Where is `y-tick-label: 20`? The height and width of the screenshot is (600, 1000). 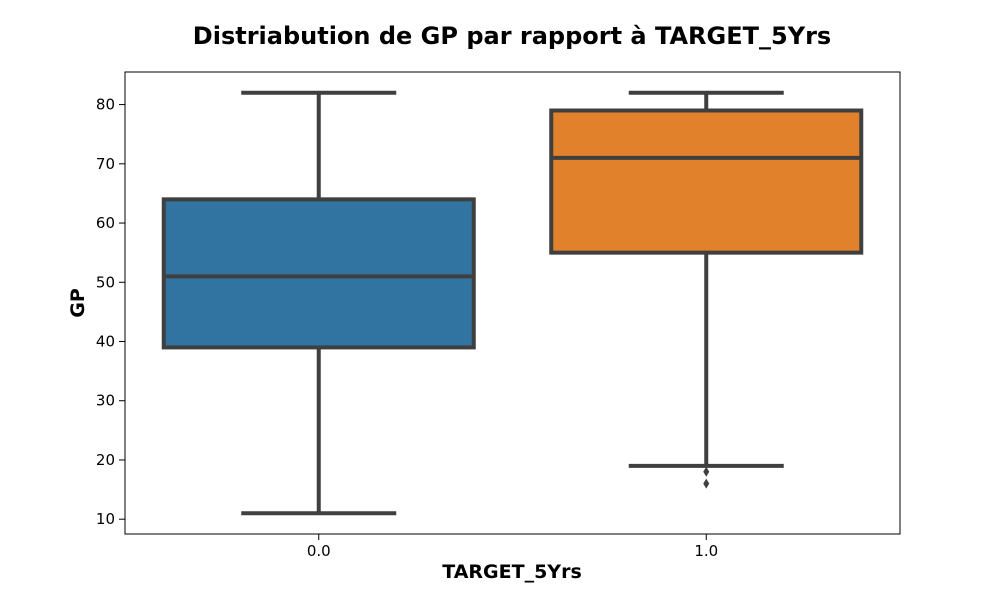
y-tick-label: 20 is located at coordinates (105, 460).